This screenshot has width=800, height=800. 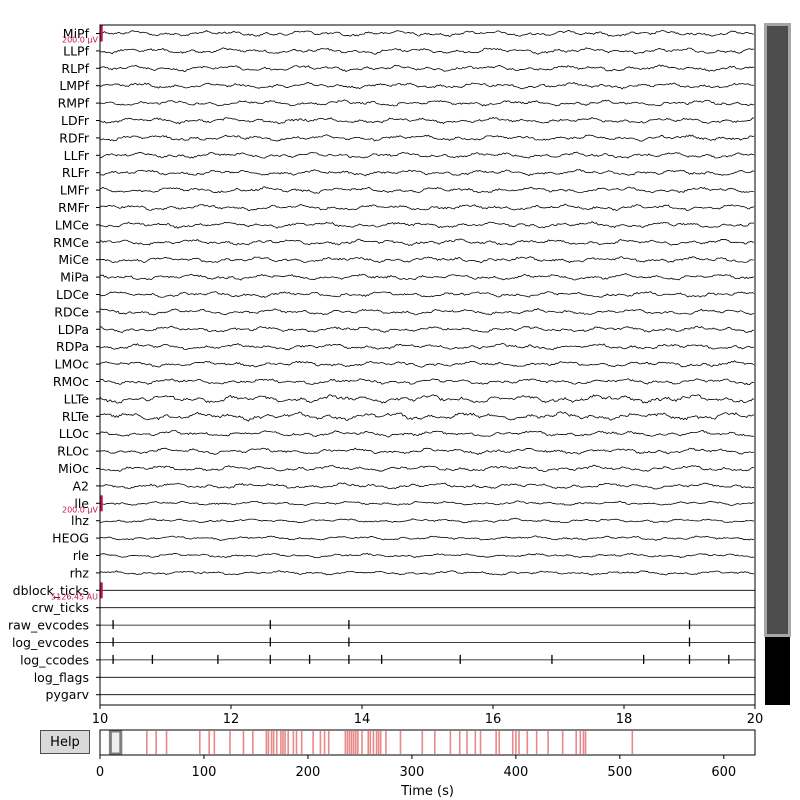 I want to click on channel-scrollbar, so click(x=777, y=364).